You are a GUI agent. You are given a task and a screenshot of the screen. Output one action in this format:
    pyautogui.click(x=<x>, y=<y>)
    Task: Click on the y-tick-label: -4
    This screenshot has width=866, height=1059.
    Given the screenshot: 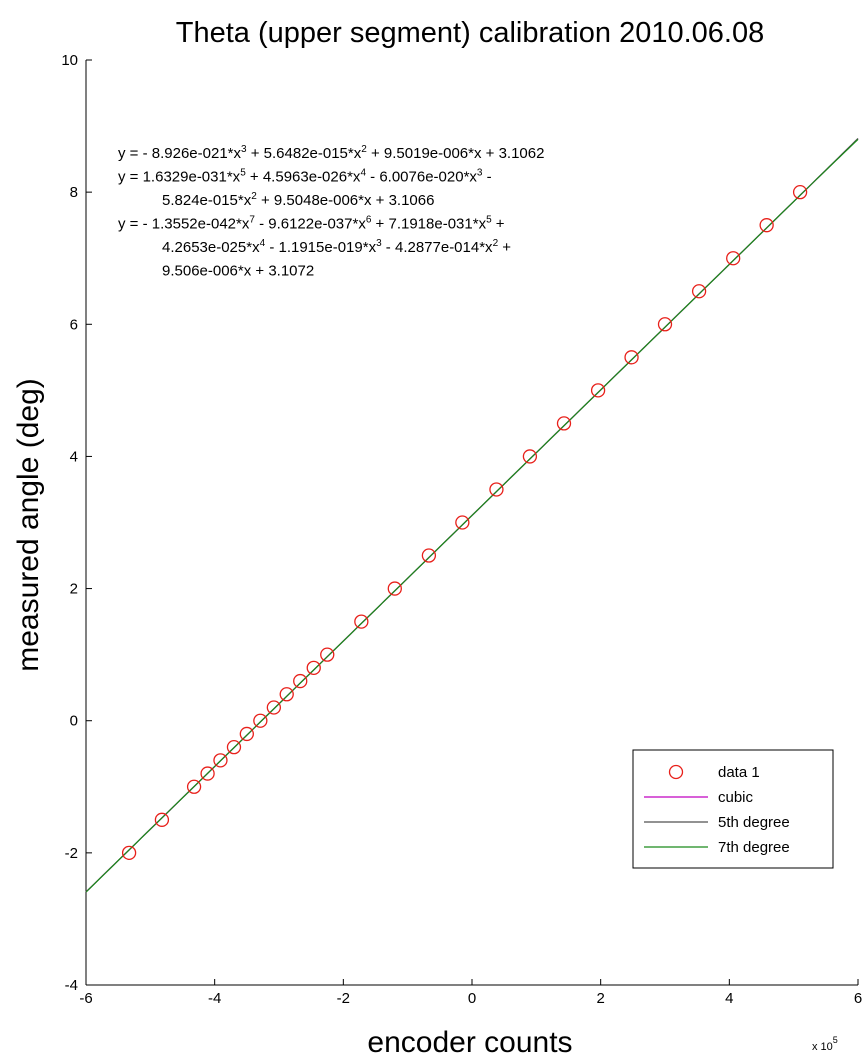 What is the action you would take?
    pyautogui.click(x=71, y=985)
    